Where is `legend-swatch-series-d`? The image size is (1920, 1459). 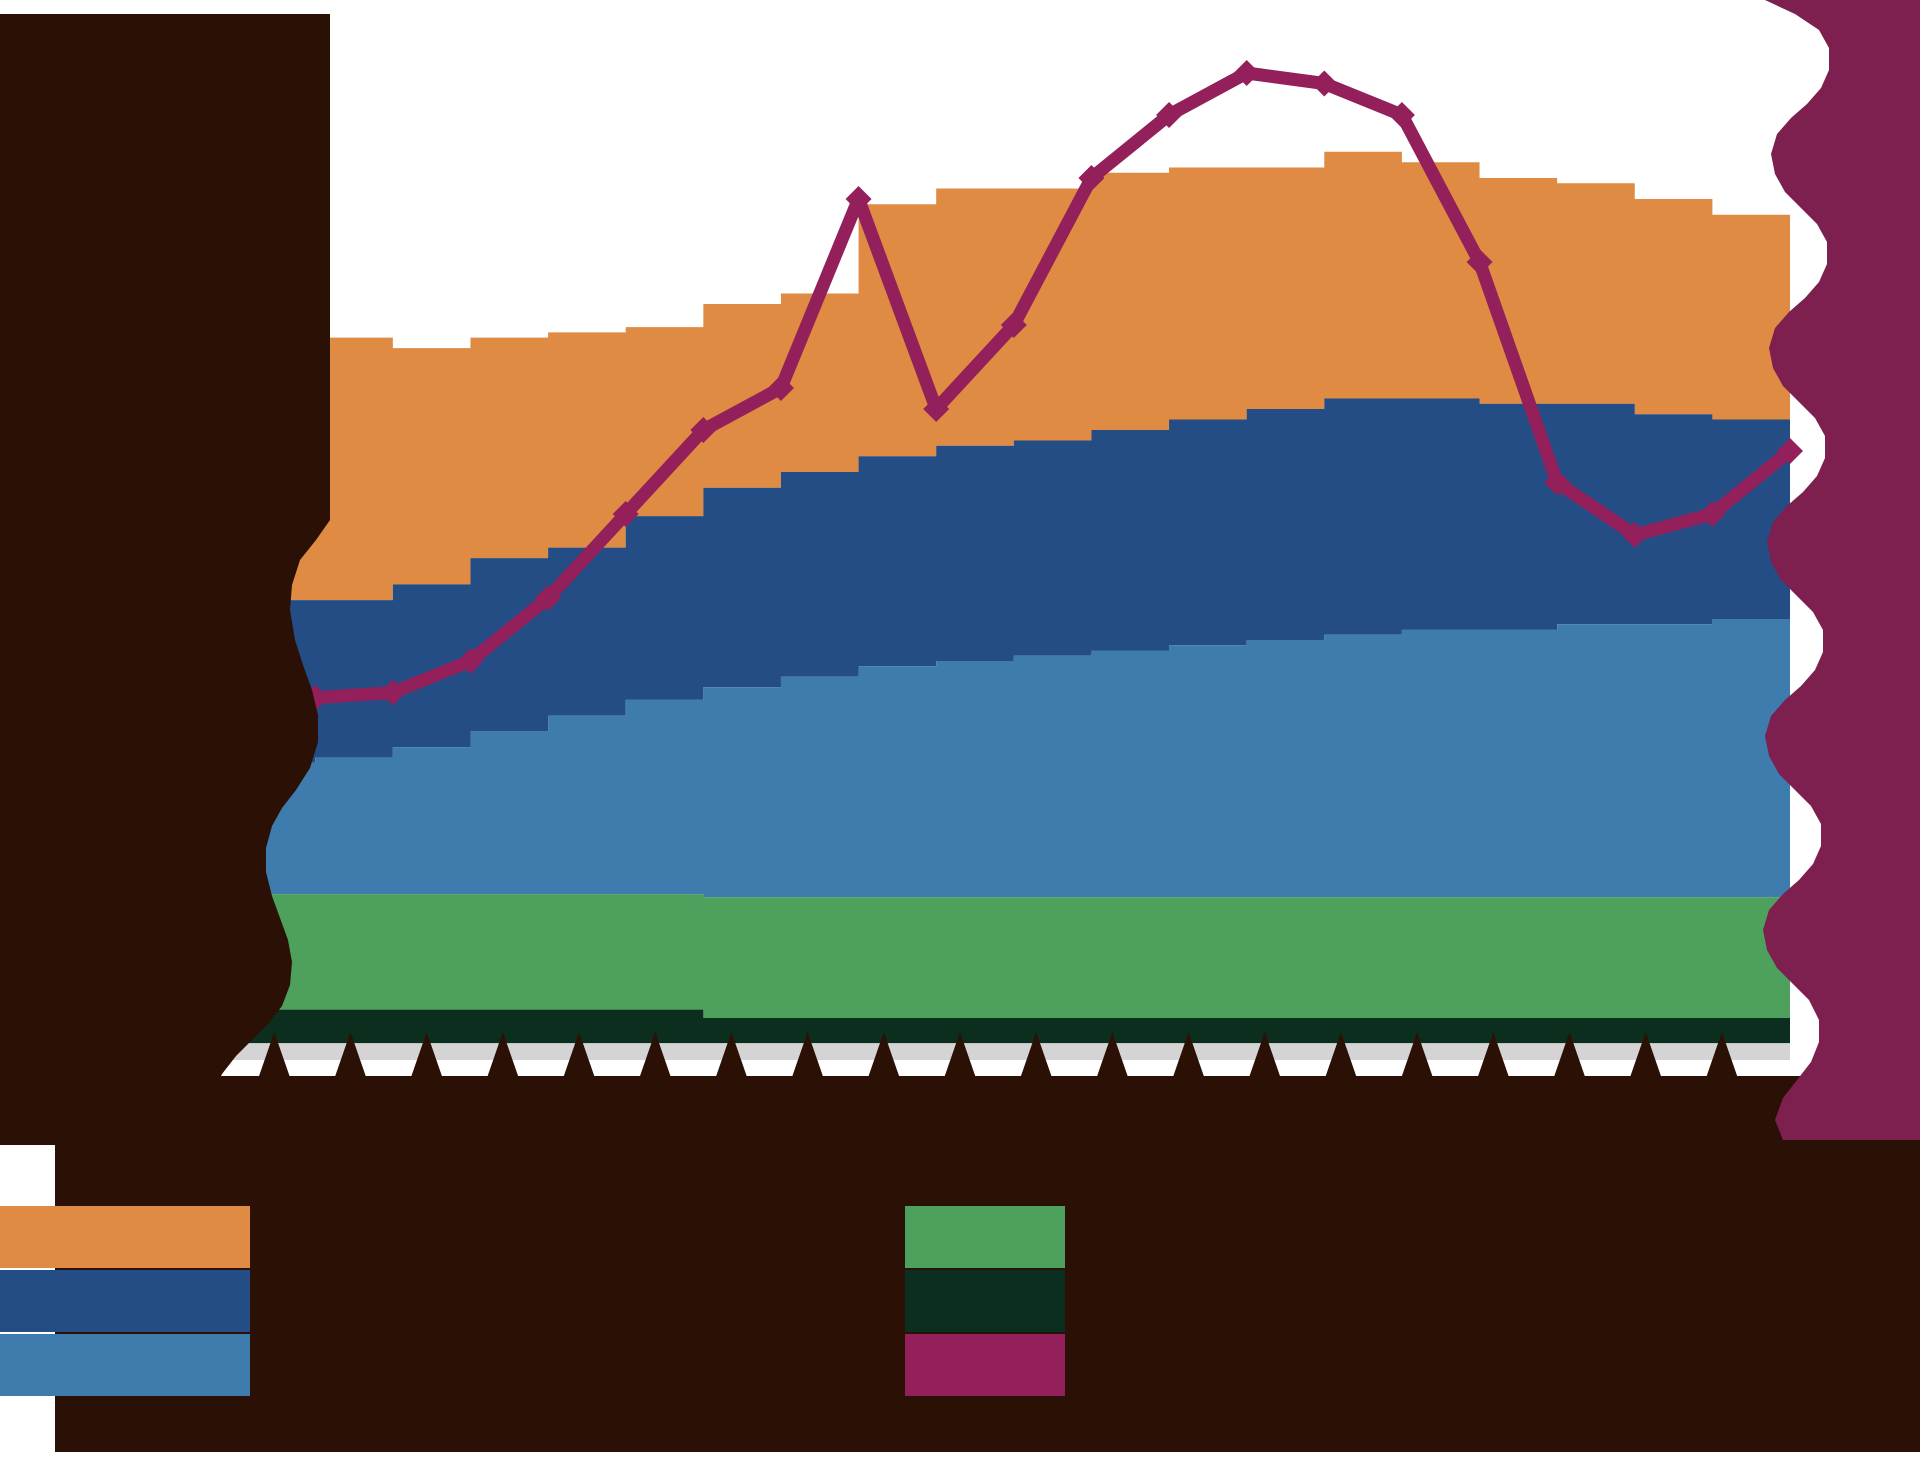
legend-swatch-series-d is located at coordinates (985, 1237).